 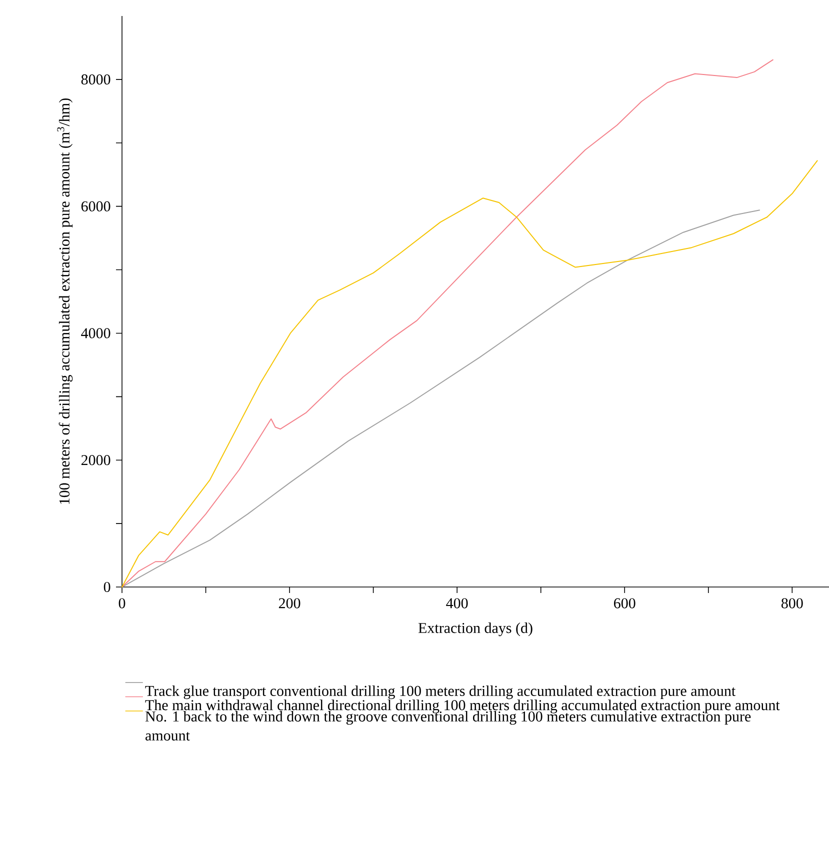 What do you see at coordinates (440, 692) in the screenshot?
I see `legend-label: Track glue transport conventional drilling 100 meters drilling accumulated extraction pure amount` at bounding box center [440, 692].